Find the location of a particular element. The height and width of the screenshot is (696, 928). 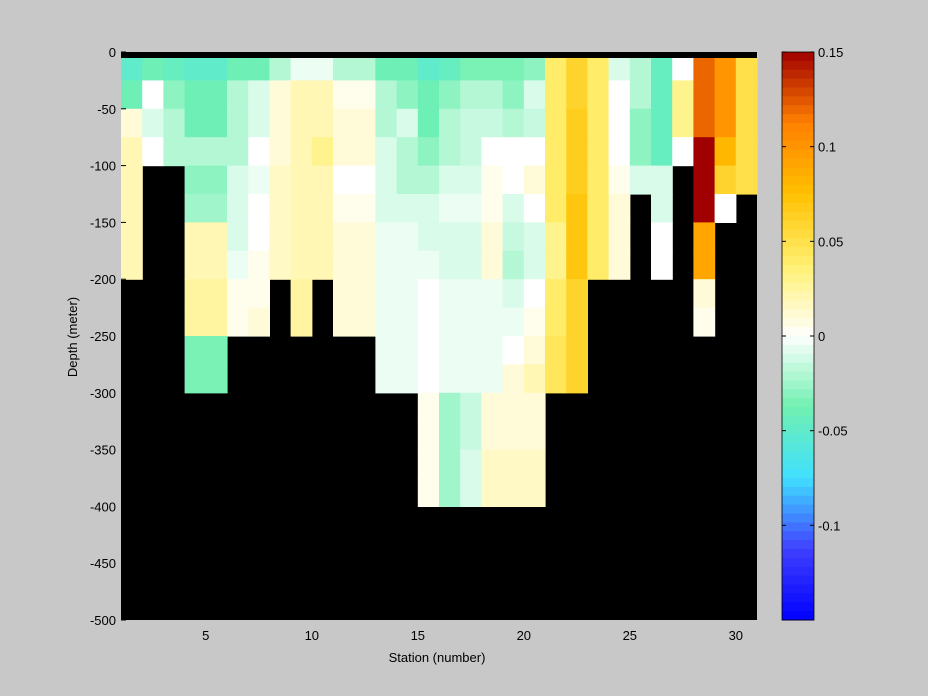

colorbar-tick-label: 0.1 is located at coordinates (827, 147).